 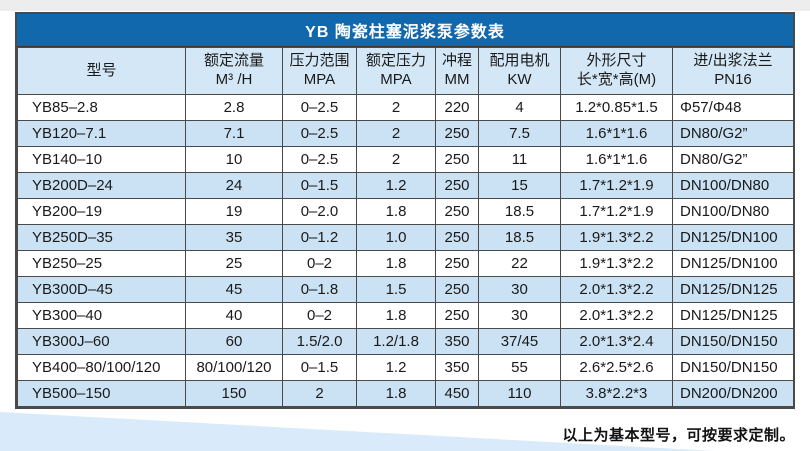 What do you see at coordinates (319, 71) in the screenshot?
I see `header-pressure-range: 压力范围 MPA` at bounding box center [319, 71].